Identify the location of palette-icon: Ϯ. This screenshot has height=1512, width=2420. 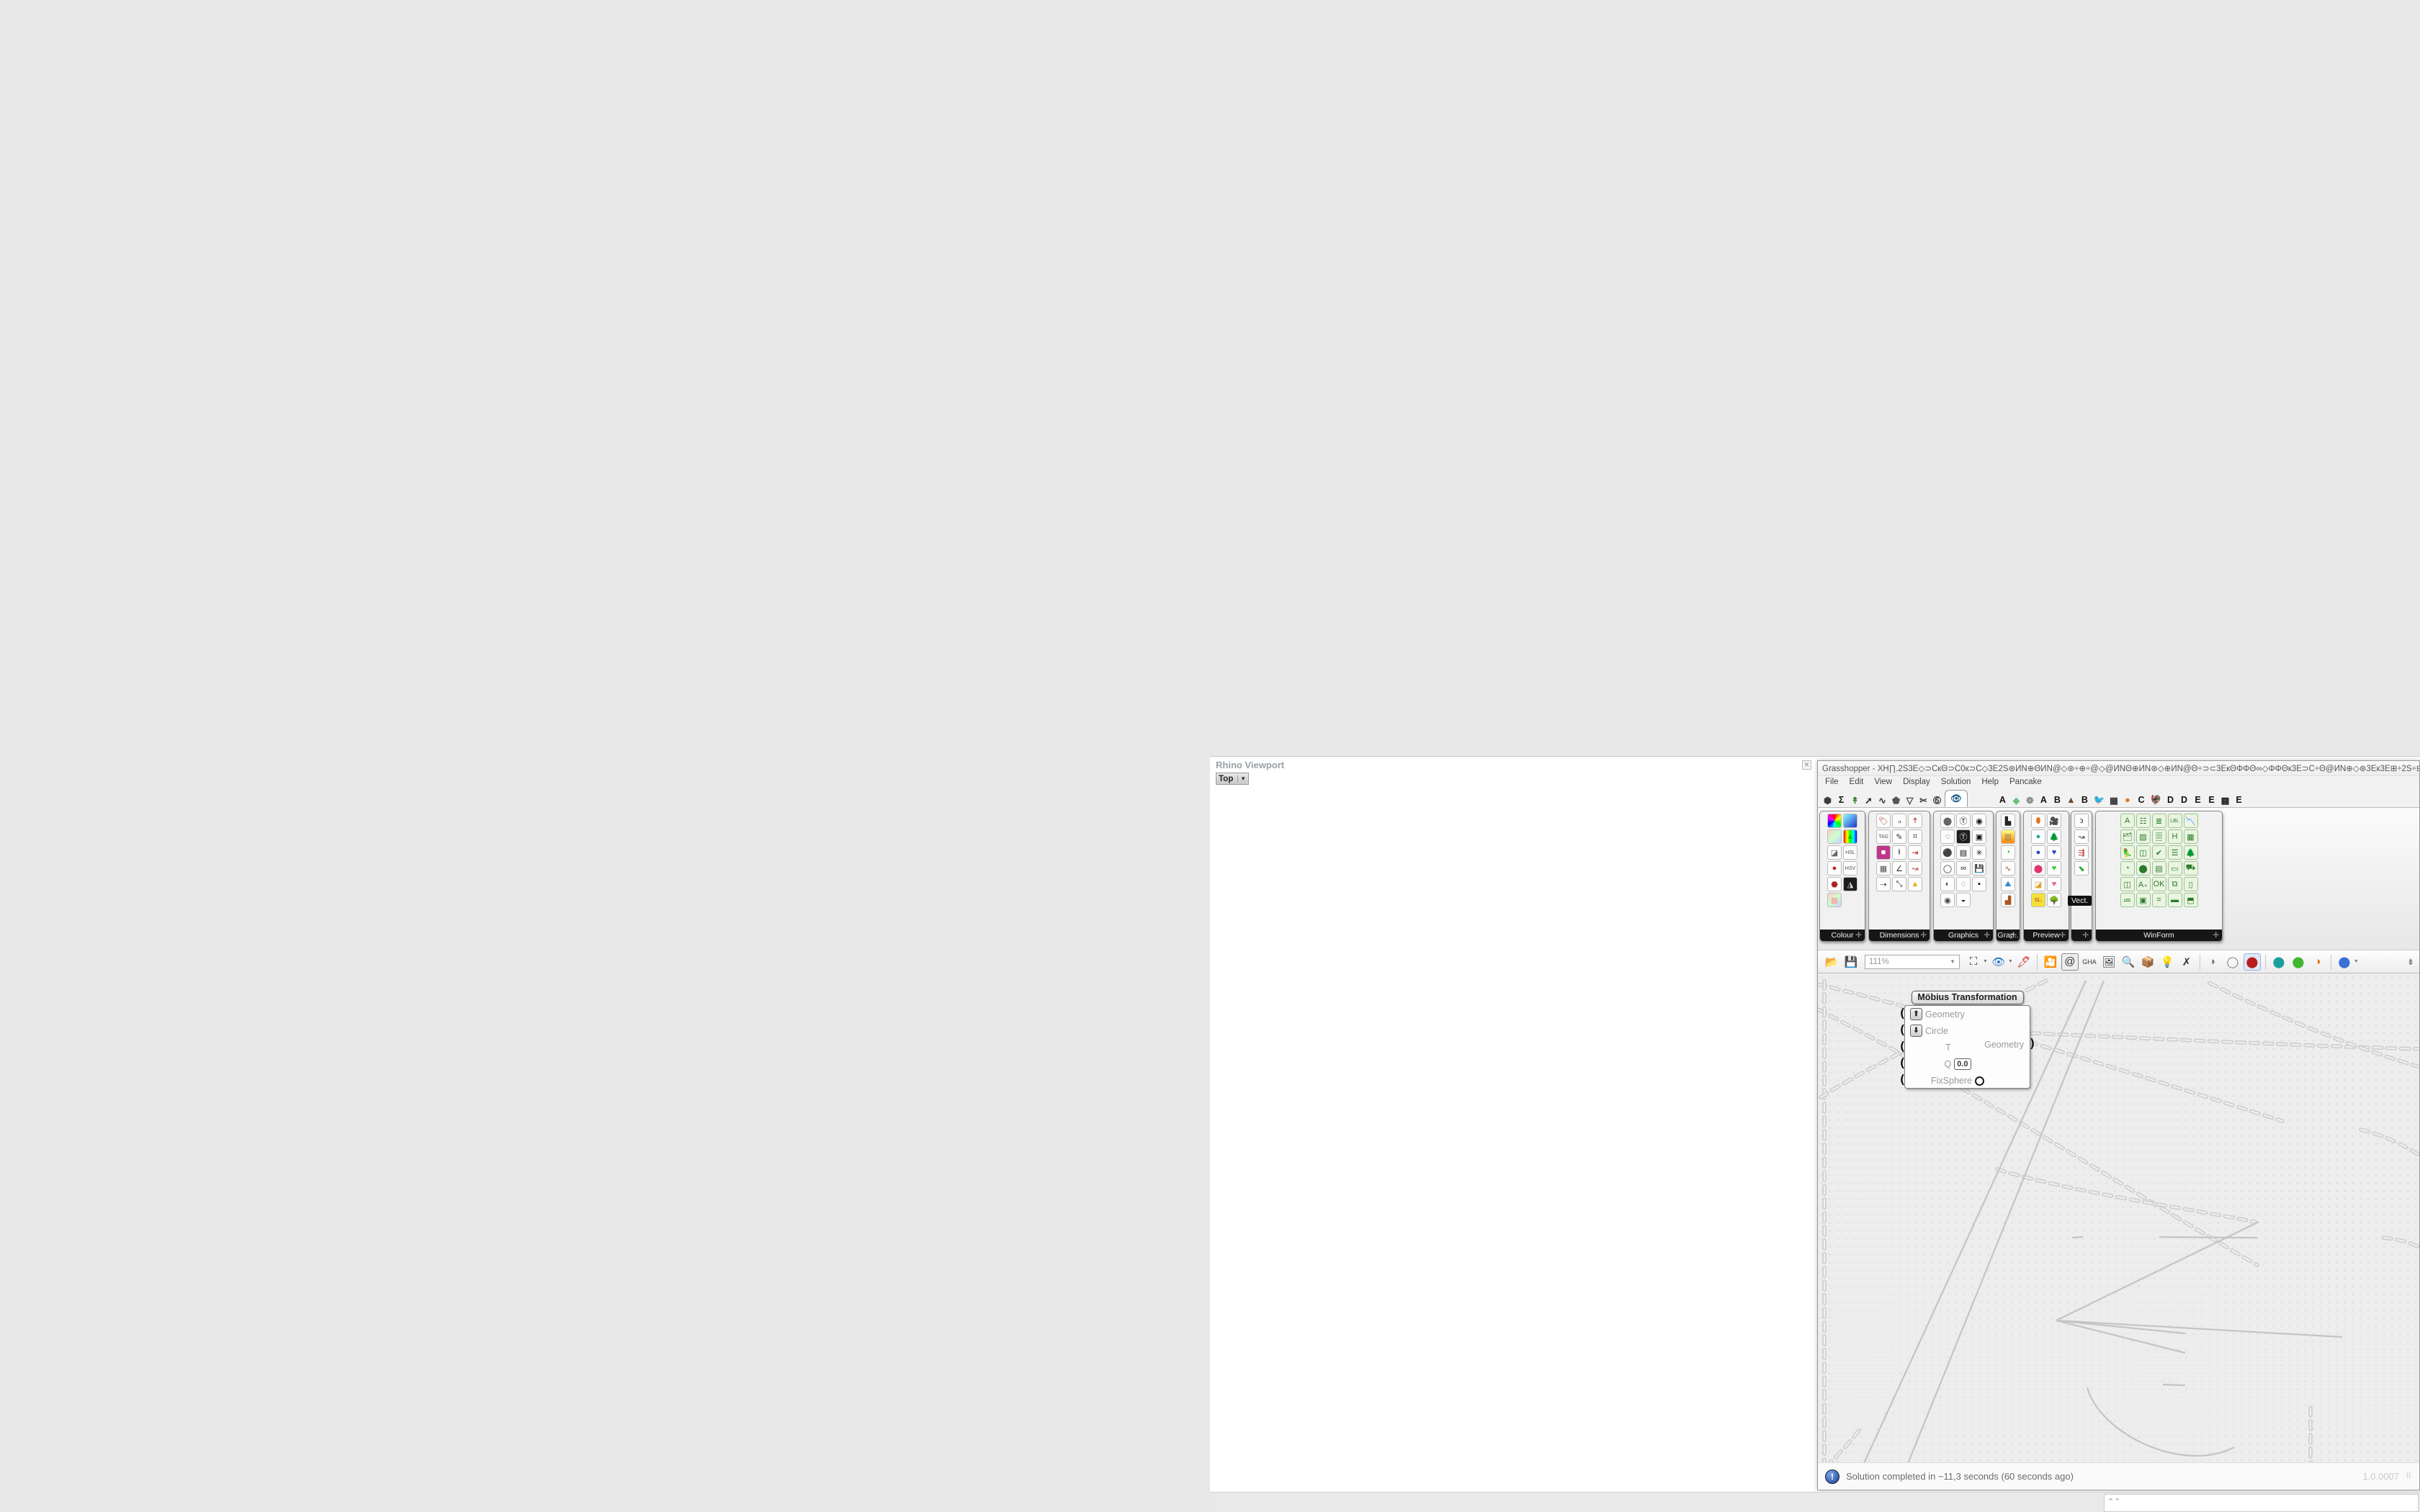
(1915, 821).